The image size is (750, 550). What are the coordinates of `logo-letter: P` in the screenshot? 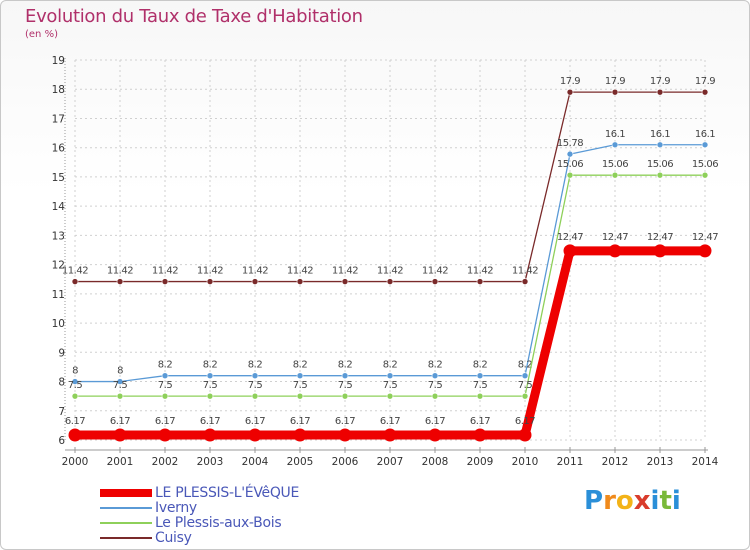 It's located at (594, 501).